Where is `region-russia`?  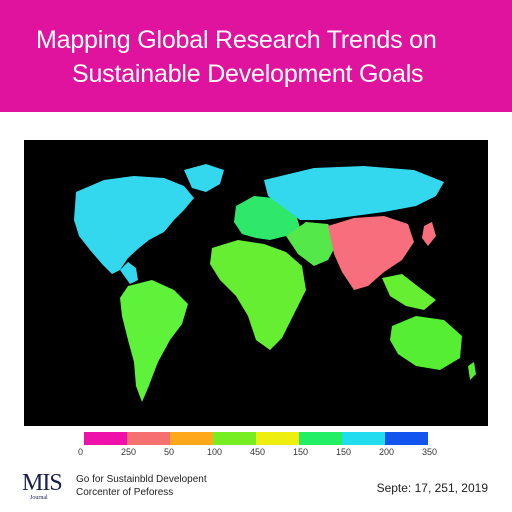 region-russia is located at coordinates (354, 193).